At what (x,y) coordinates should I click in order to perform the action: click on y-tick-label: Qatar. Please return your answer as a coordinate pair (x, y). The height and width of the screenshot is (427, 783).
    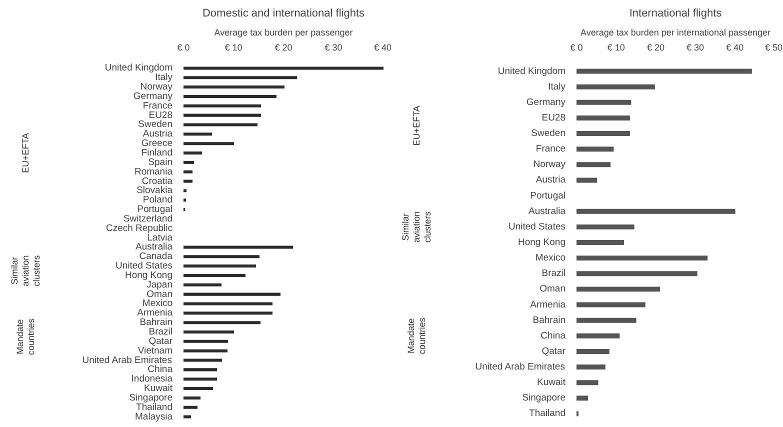
    Looking at the image, I should click on (160, 341).